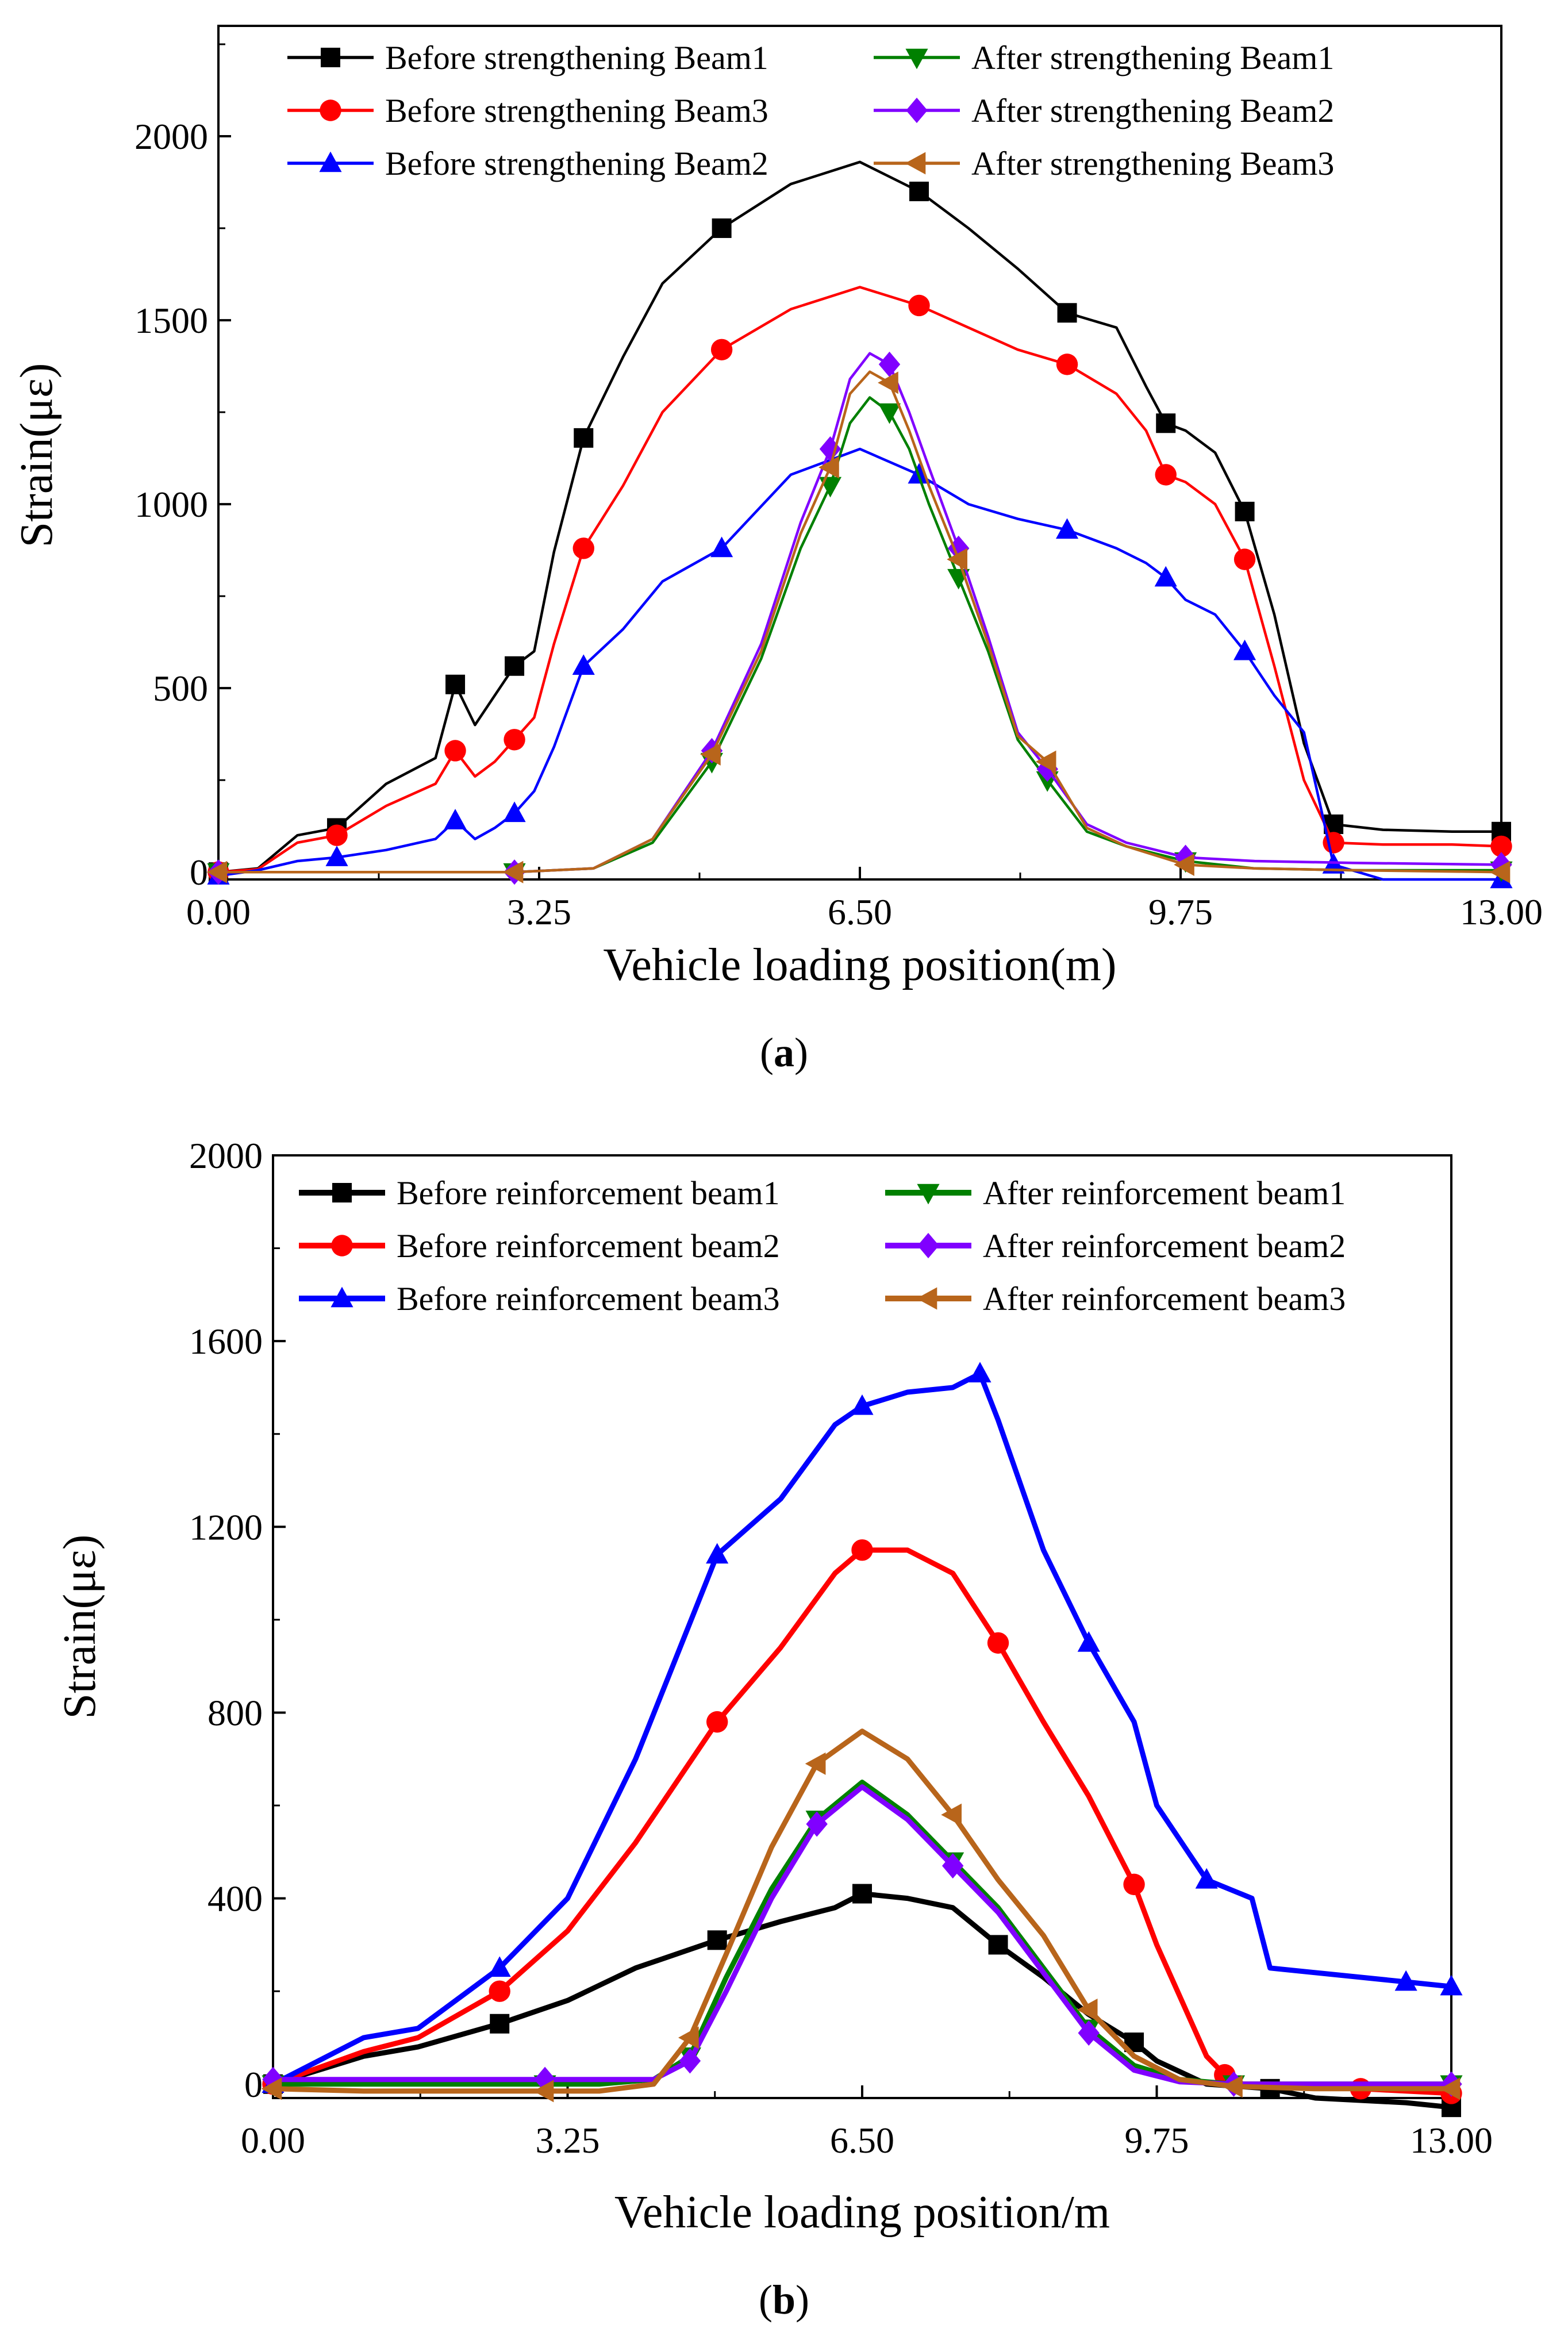 This screenshot has height=2336, width=1568. I want to click on legend-label: Before reinforcement beam3, so click(589, 1298).